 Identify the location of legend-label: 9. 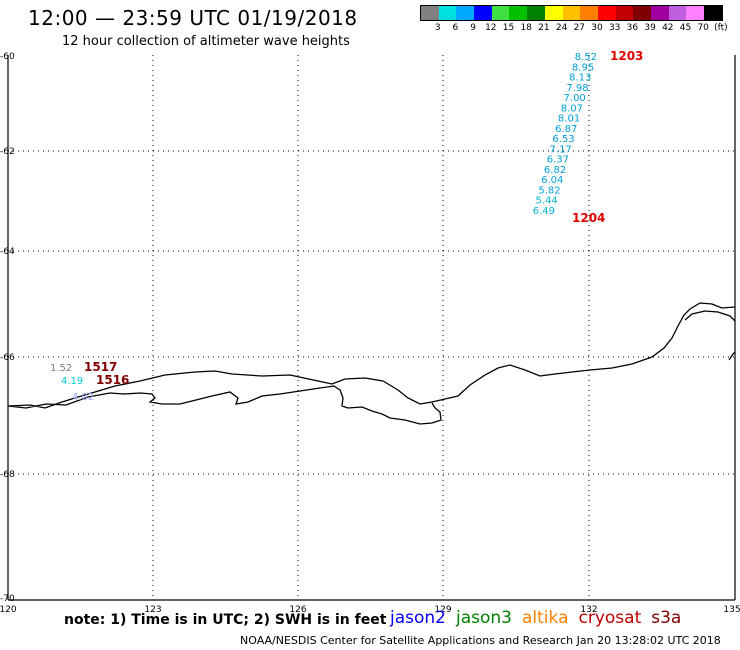
(473, 28).